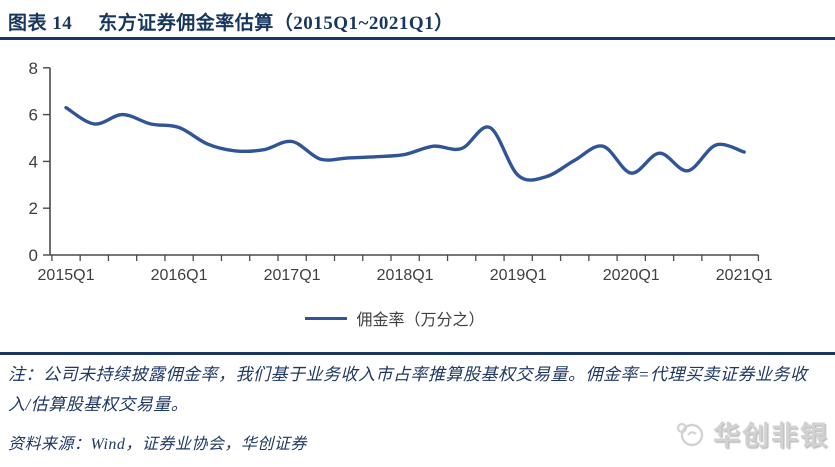 The width and height of the screenshot is (835, 467). Describe the element at coordinates (405, 143) in the screenshot. I see `commission-rate-line` at that location.